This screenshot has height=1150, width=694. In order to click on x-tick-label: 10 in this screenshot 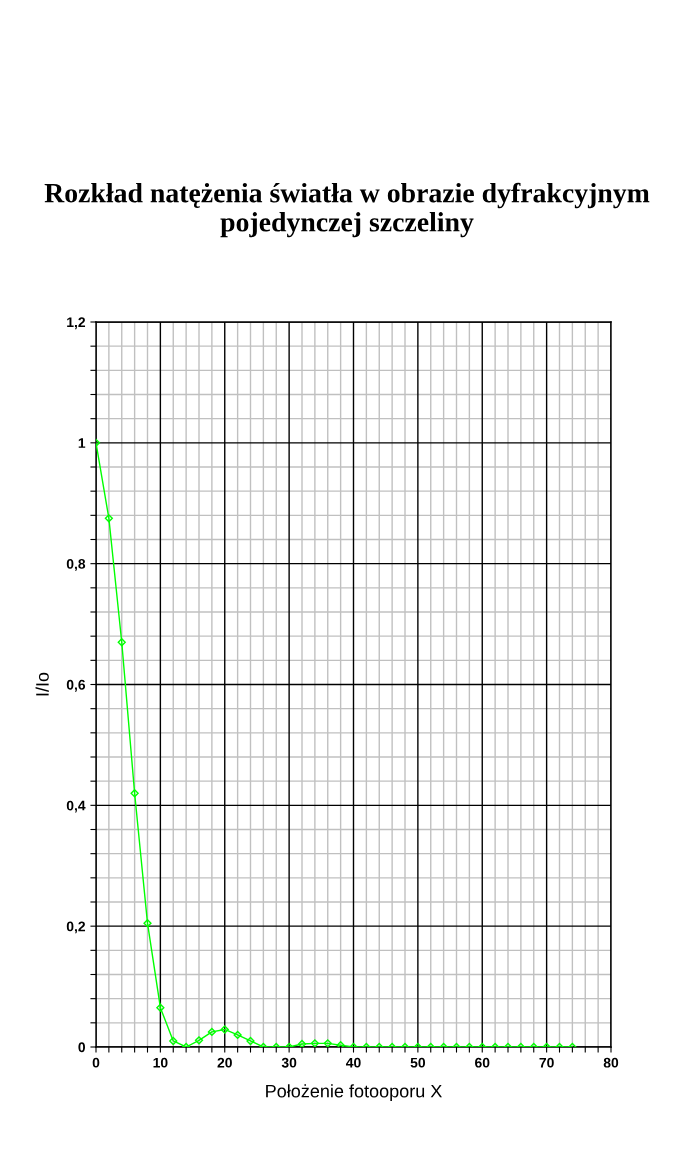, I will do `click(160, 1062)`.